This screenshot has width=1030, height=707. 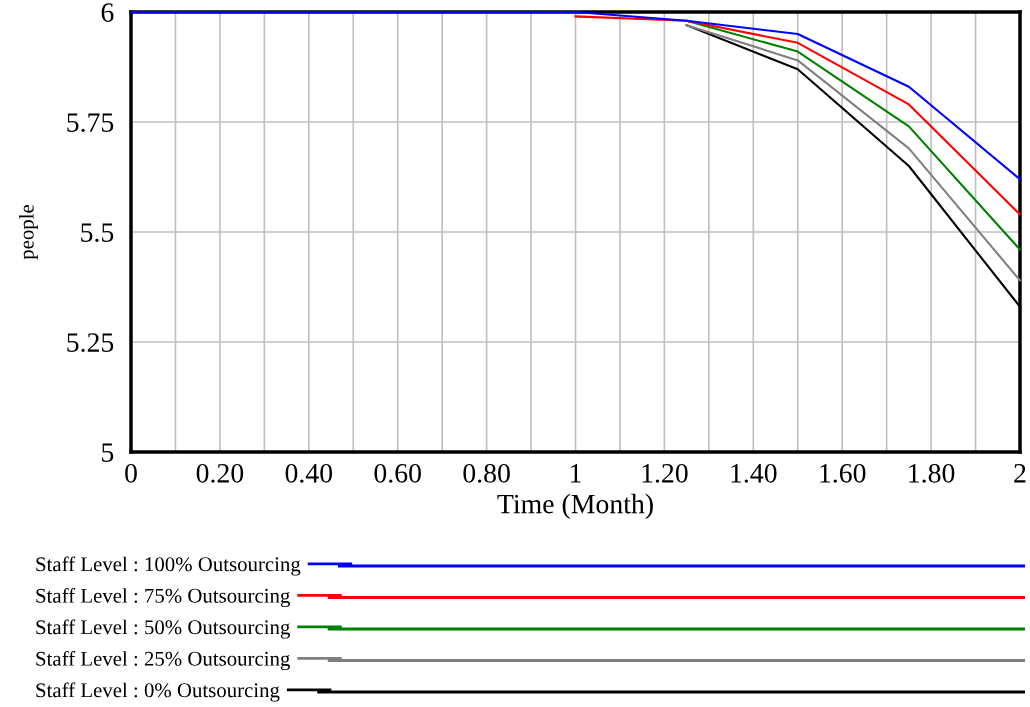 I want to click on y-tick-label: 5.25, so click(x=90, y=343).